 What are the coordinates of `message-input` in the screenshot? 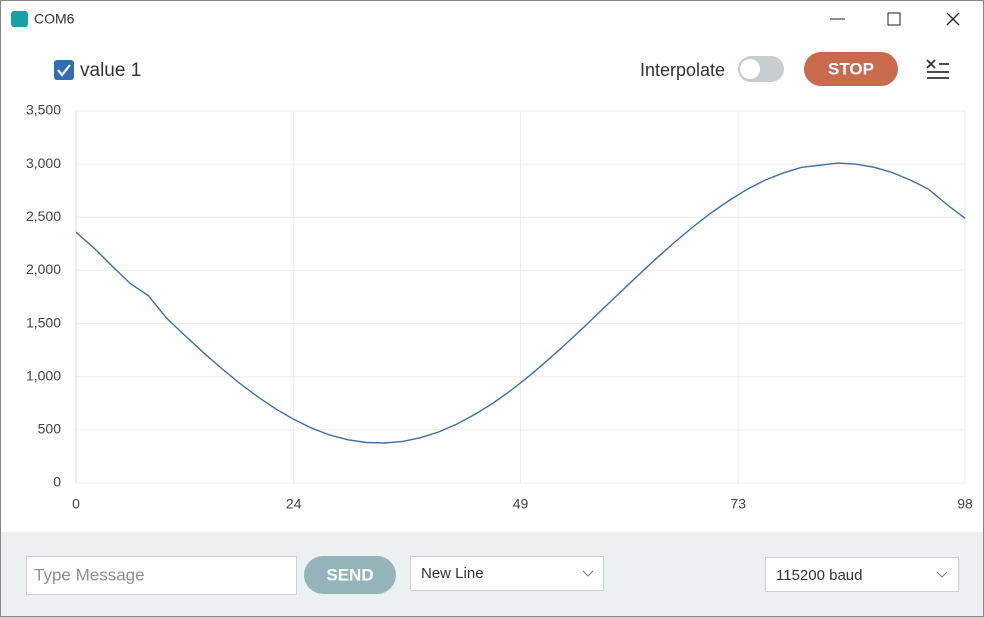 It's located at (161, 575).